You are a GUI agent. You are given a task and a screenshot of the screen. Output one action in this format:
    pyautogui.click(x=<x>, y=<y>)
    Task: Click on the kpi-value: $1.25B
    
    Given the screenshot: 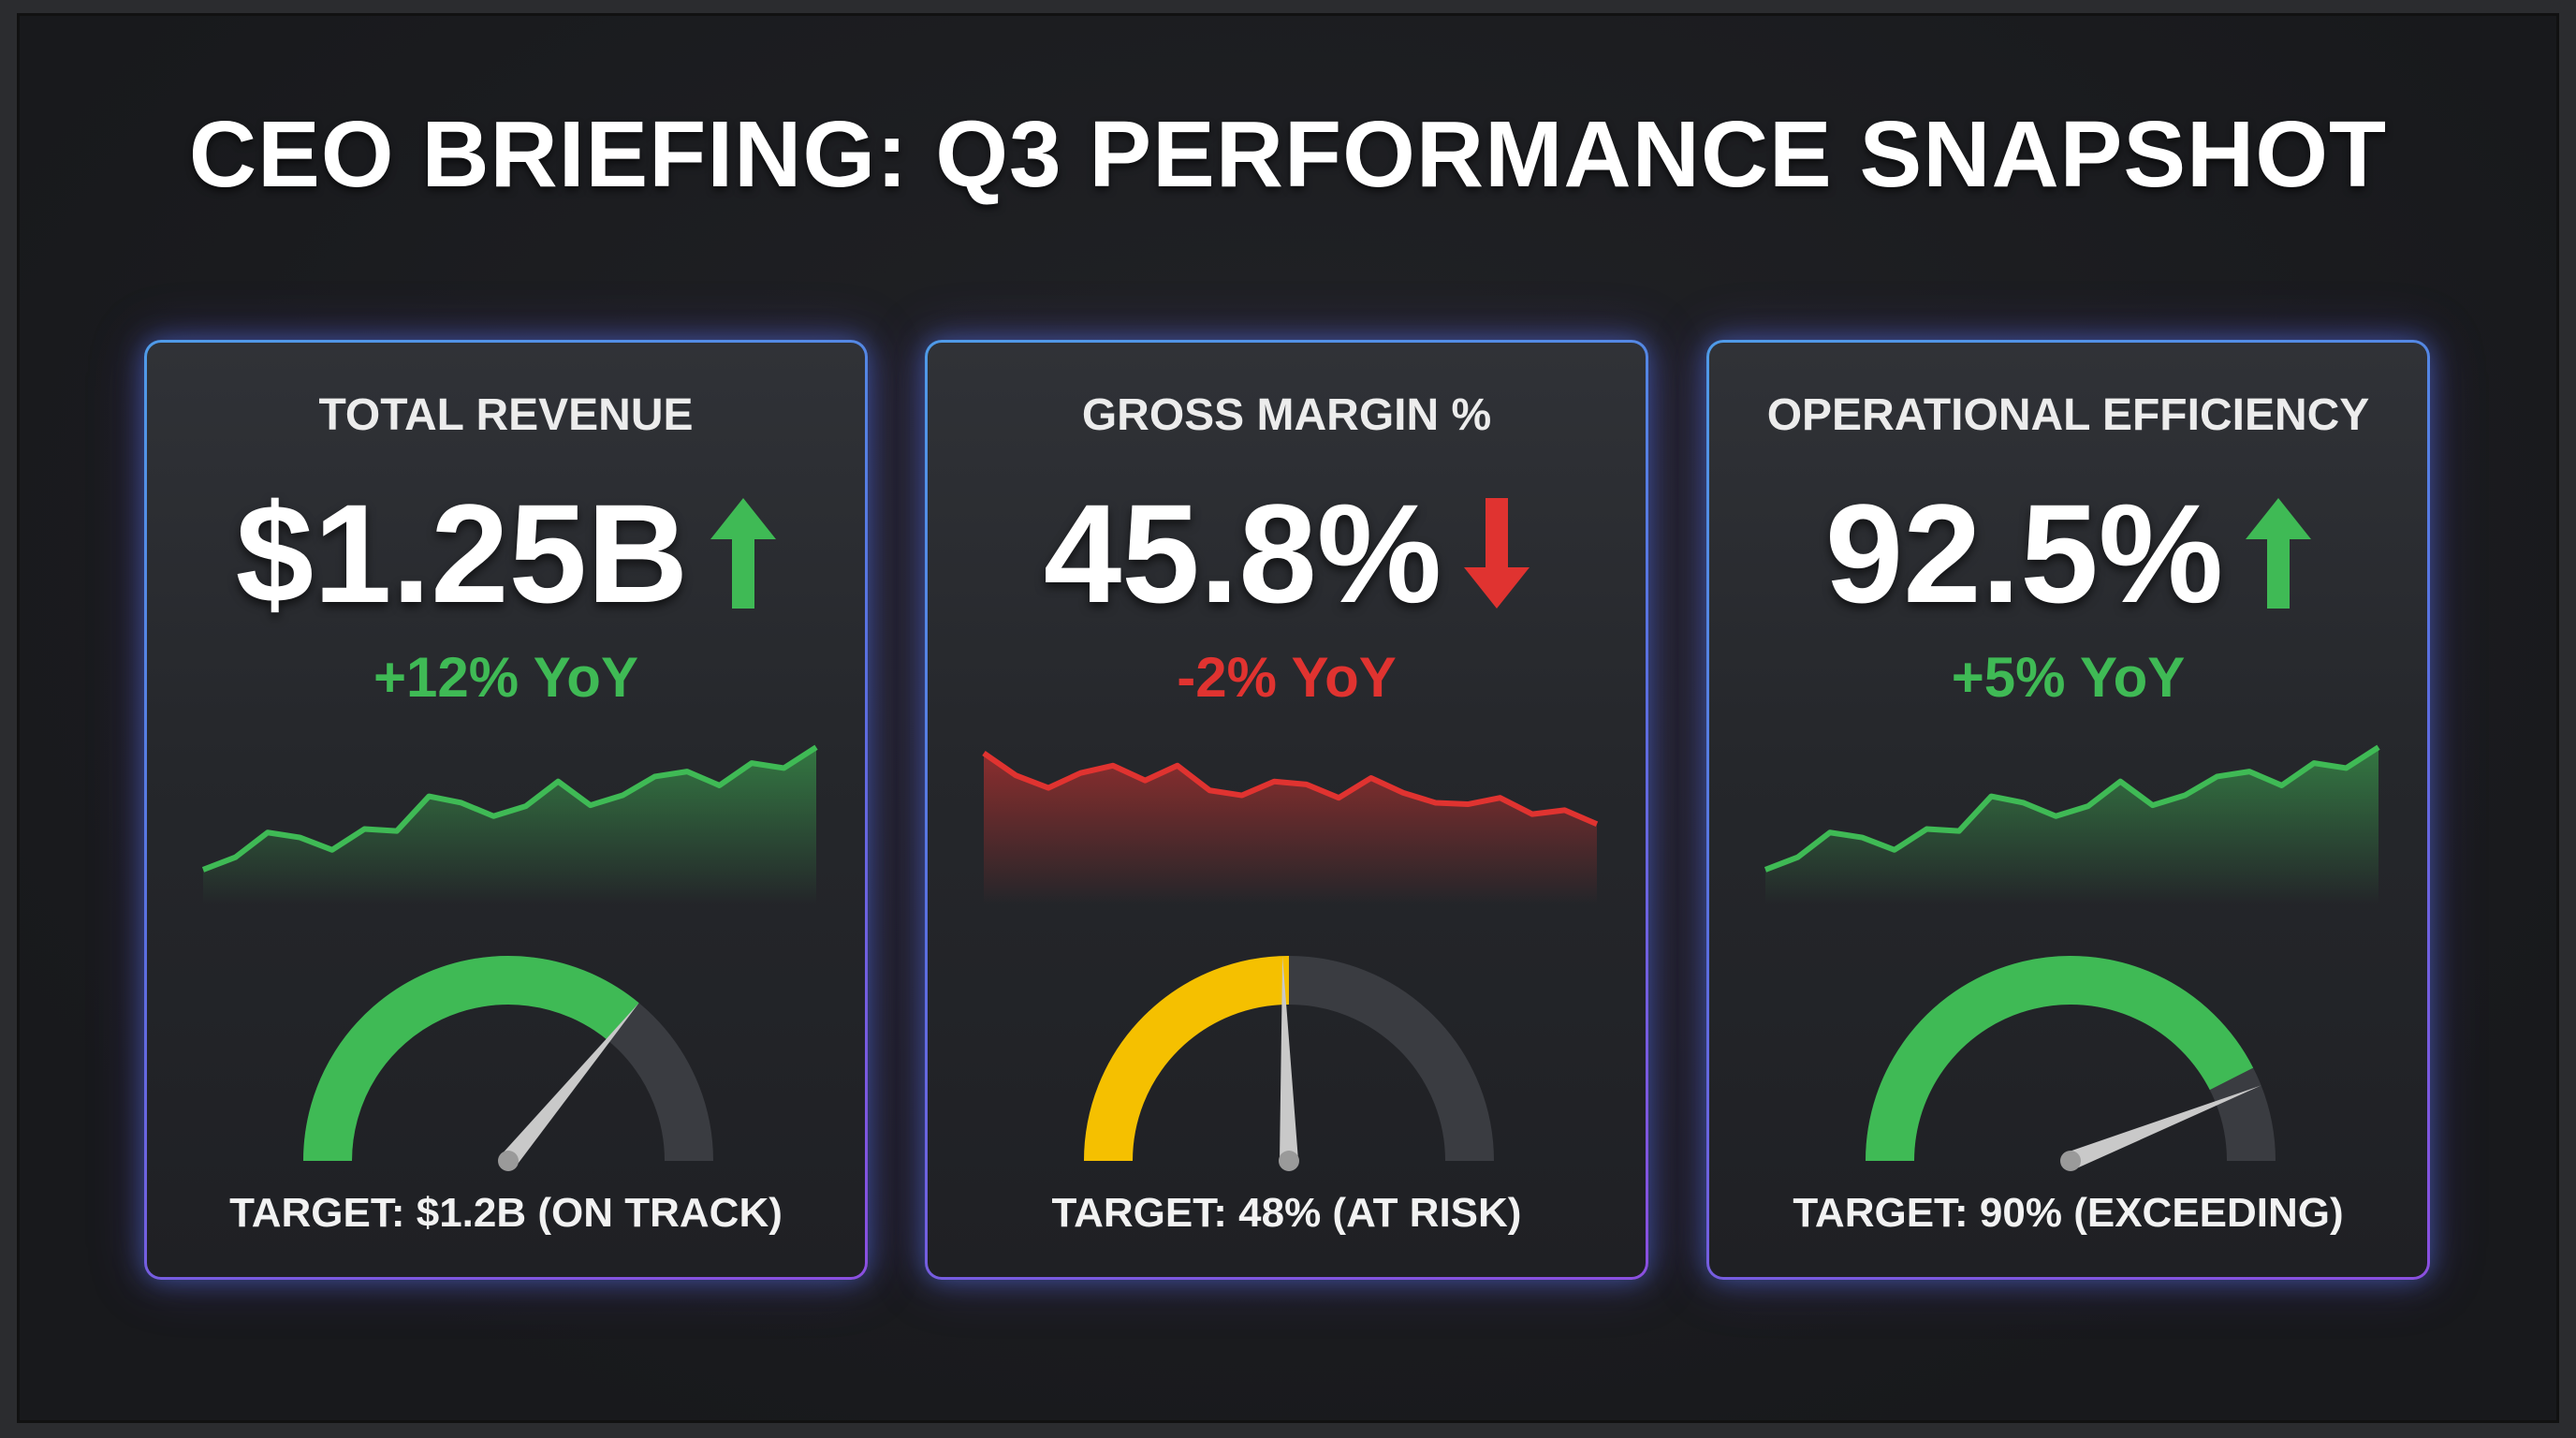 What is the action you would take?
    pyautogui.click(x=462, y=553)
    